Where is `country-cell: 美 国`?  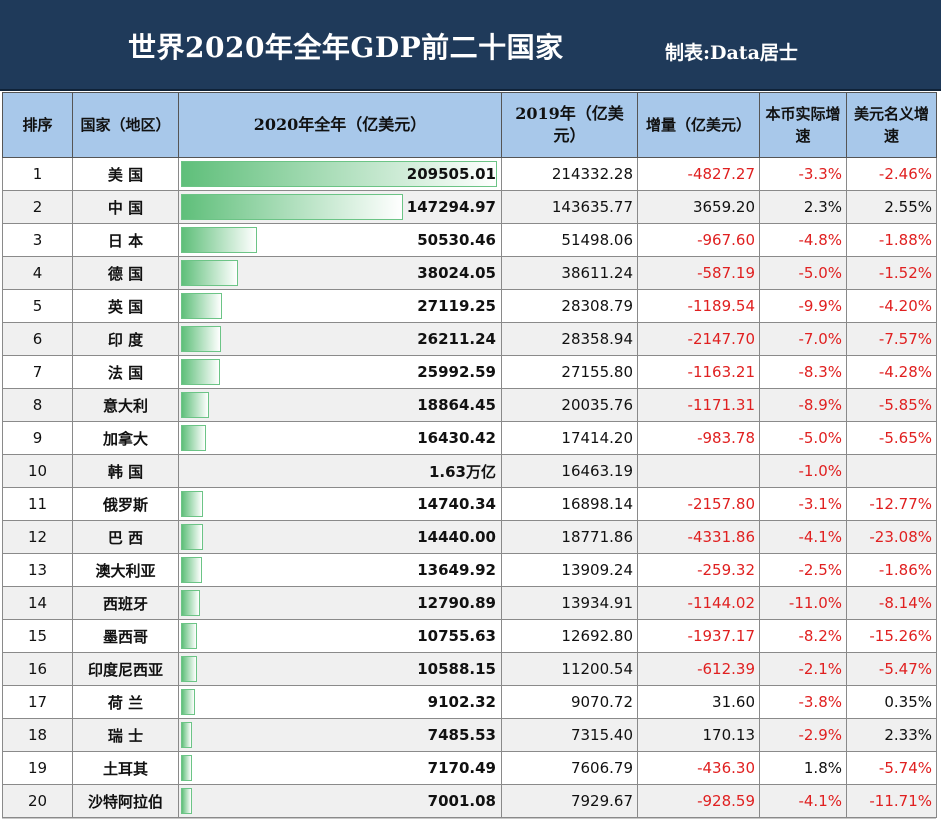 country-cell: 美 国 is located at coordinates (125, 174).